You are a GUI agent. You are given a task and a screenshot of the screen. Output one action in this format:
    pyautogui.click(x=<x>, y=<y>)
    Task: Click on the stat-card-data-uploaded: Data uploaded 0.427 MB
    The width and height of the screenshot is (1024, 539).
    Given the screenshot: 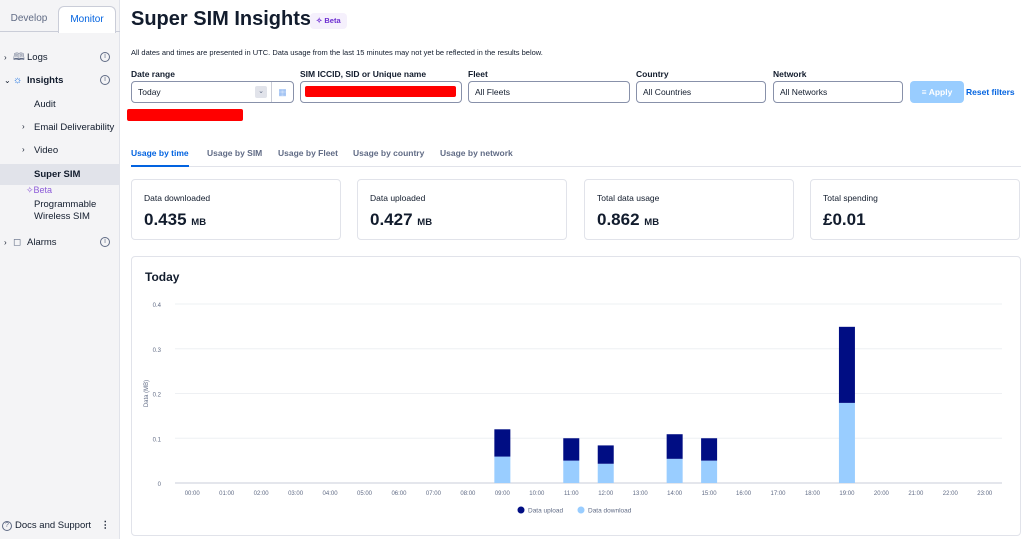 What is the action you would take?
    pyautogui.click(x=462, y=209)
    